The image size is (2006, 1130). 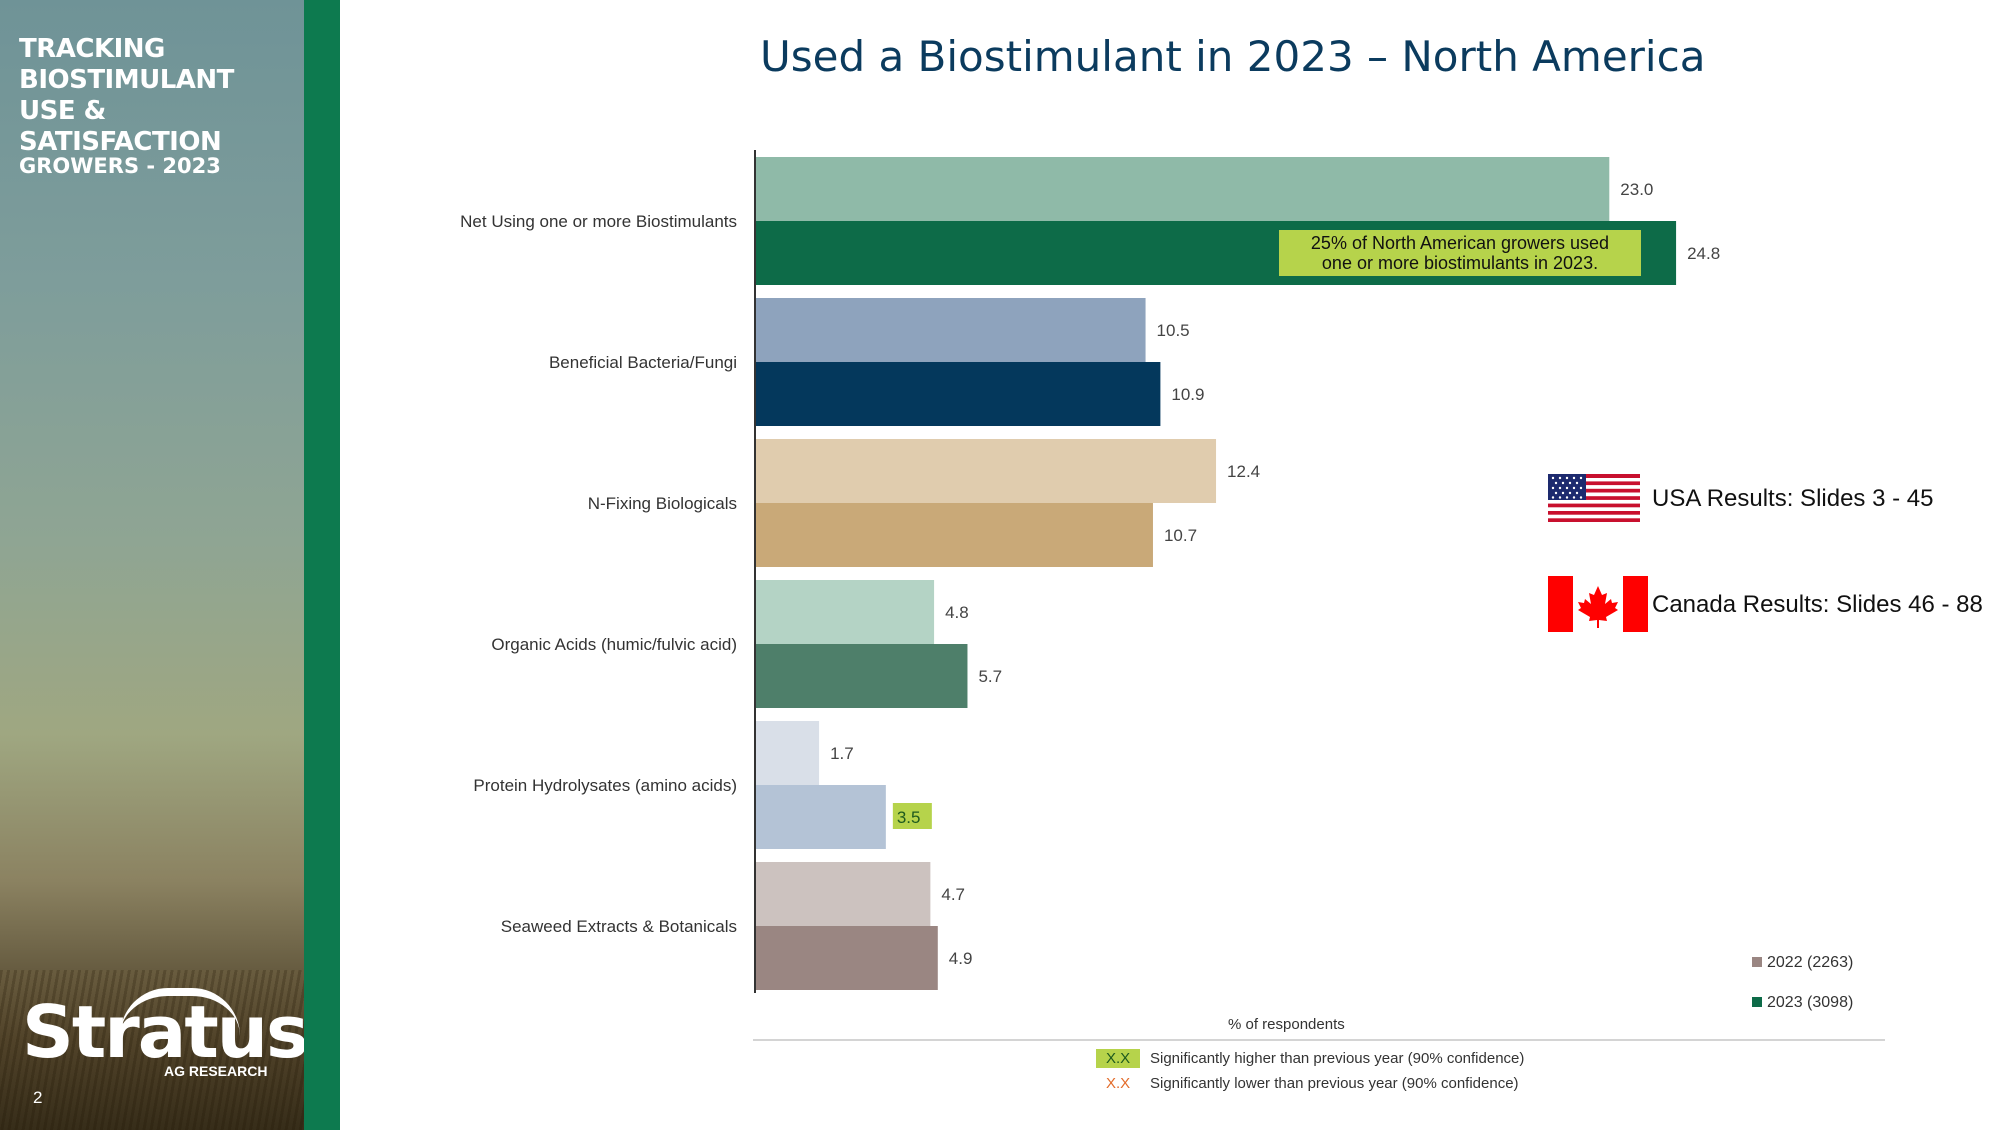 I want to click on x-axis-label: % of respondents, so click(x=1286, y=1024).